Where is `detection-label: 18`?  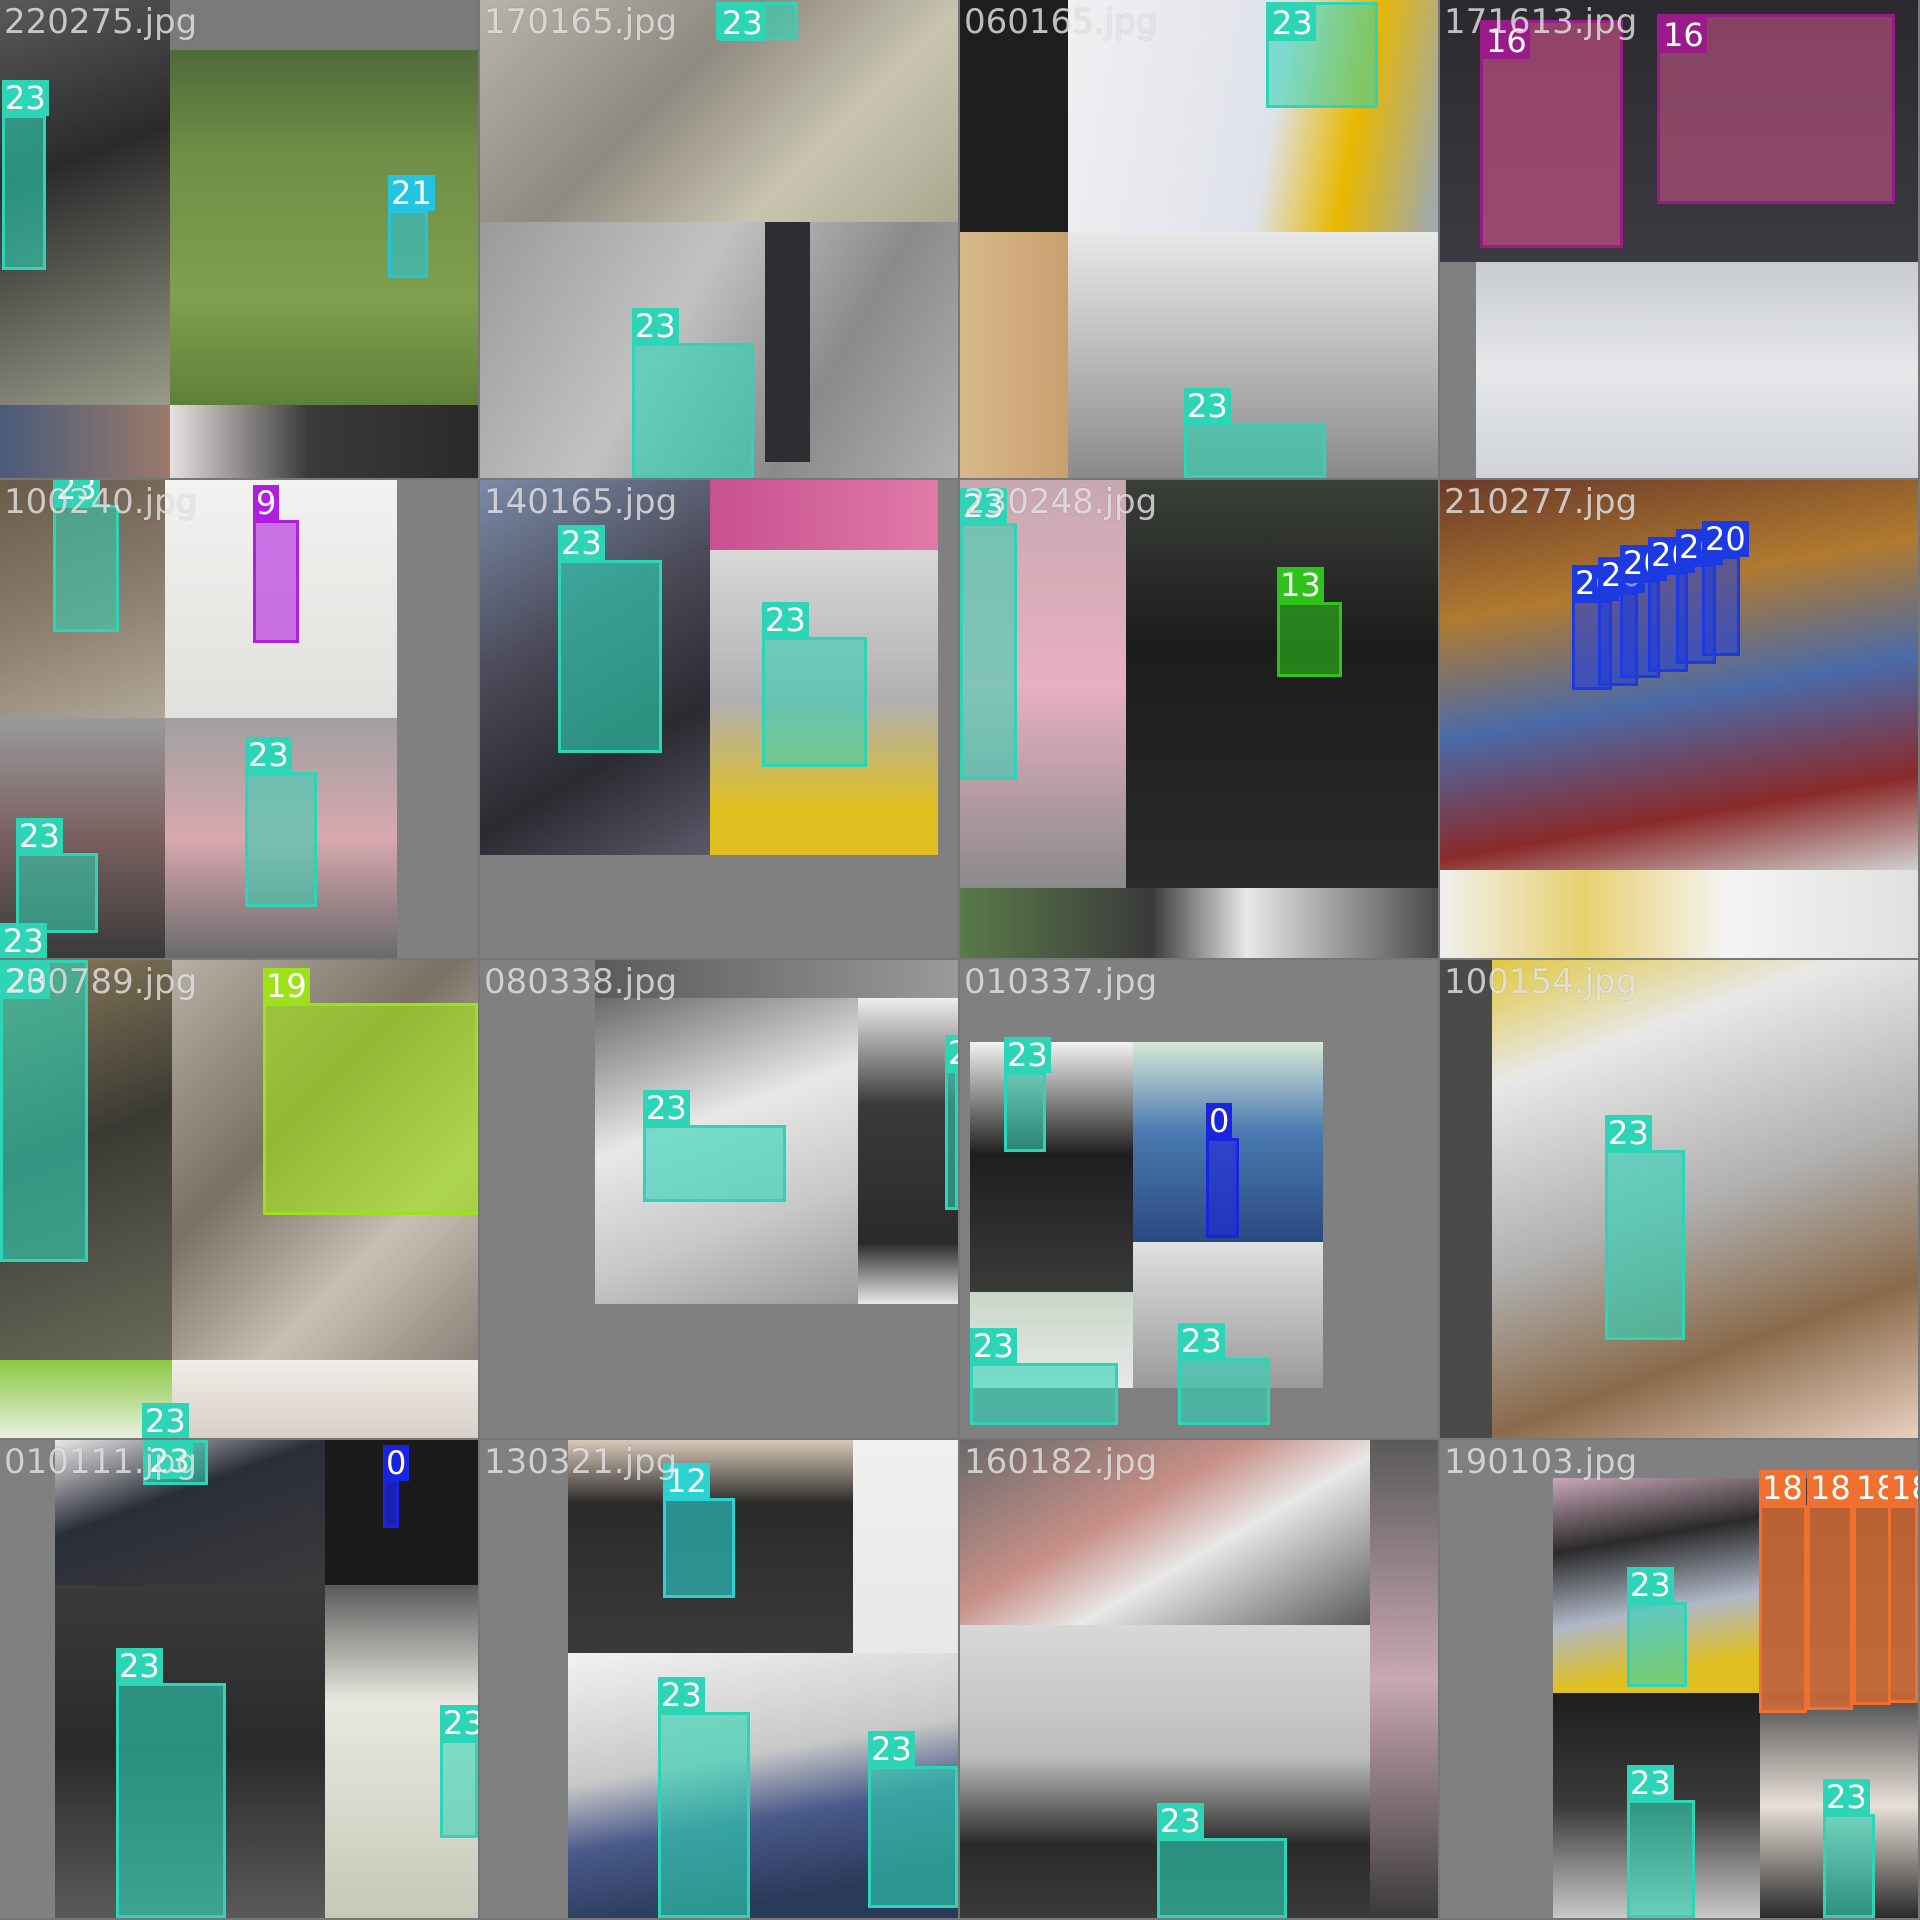 detection-label: 18 is located at coordinates (1830, 1488).